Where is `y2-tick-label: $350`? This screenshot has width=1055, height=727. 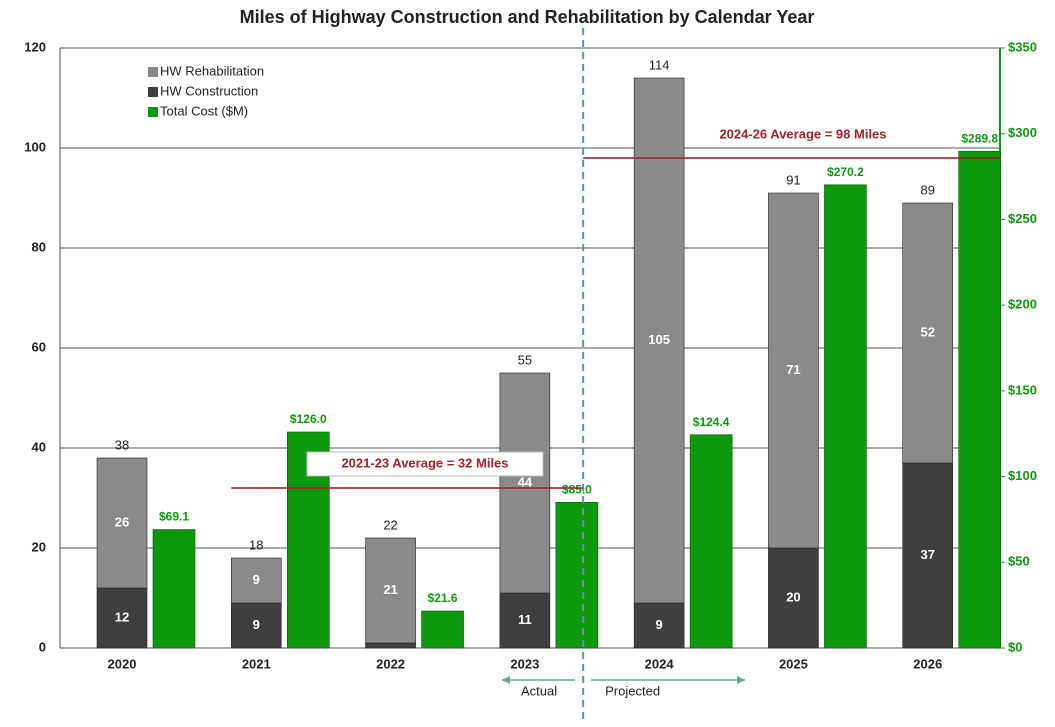 y2-tick-label: $350 is located at coordinates (1022, 46).